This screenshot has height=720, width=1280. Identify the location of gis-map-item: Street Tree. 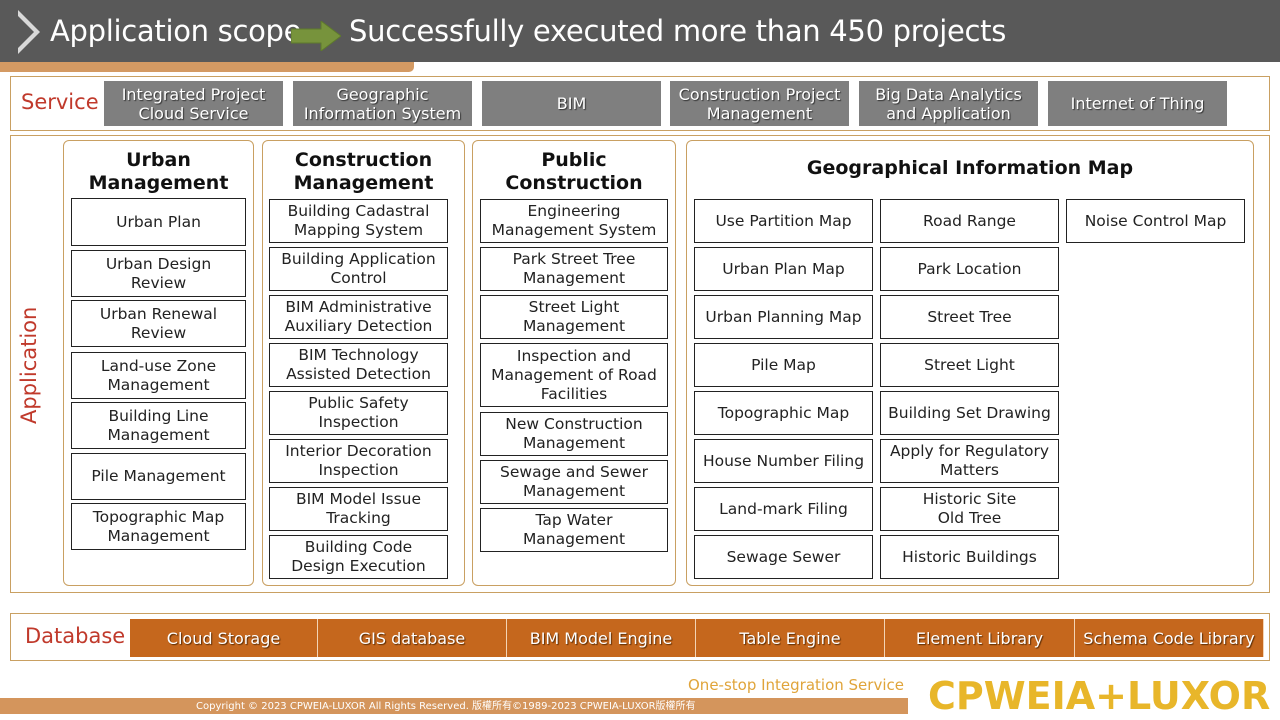
(969, 317).